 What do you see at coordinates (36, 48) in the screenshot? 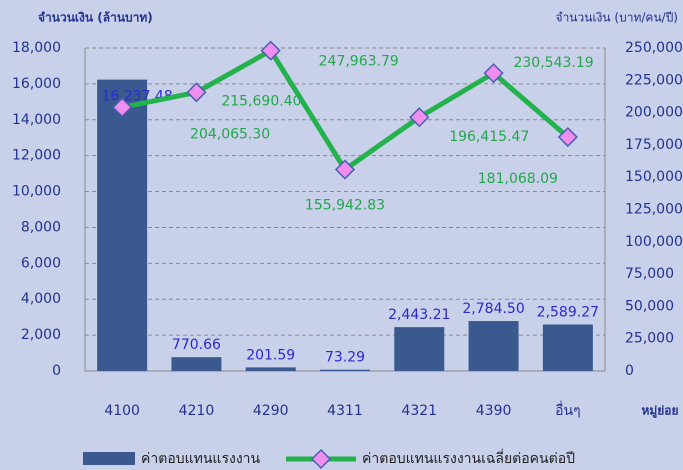
I see `y-tick-label: 18,000` at bounding box center [36, 48].